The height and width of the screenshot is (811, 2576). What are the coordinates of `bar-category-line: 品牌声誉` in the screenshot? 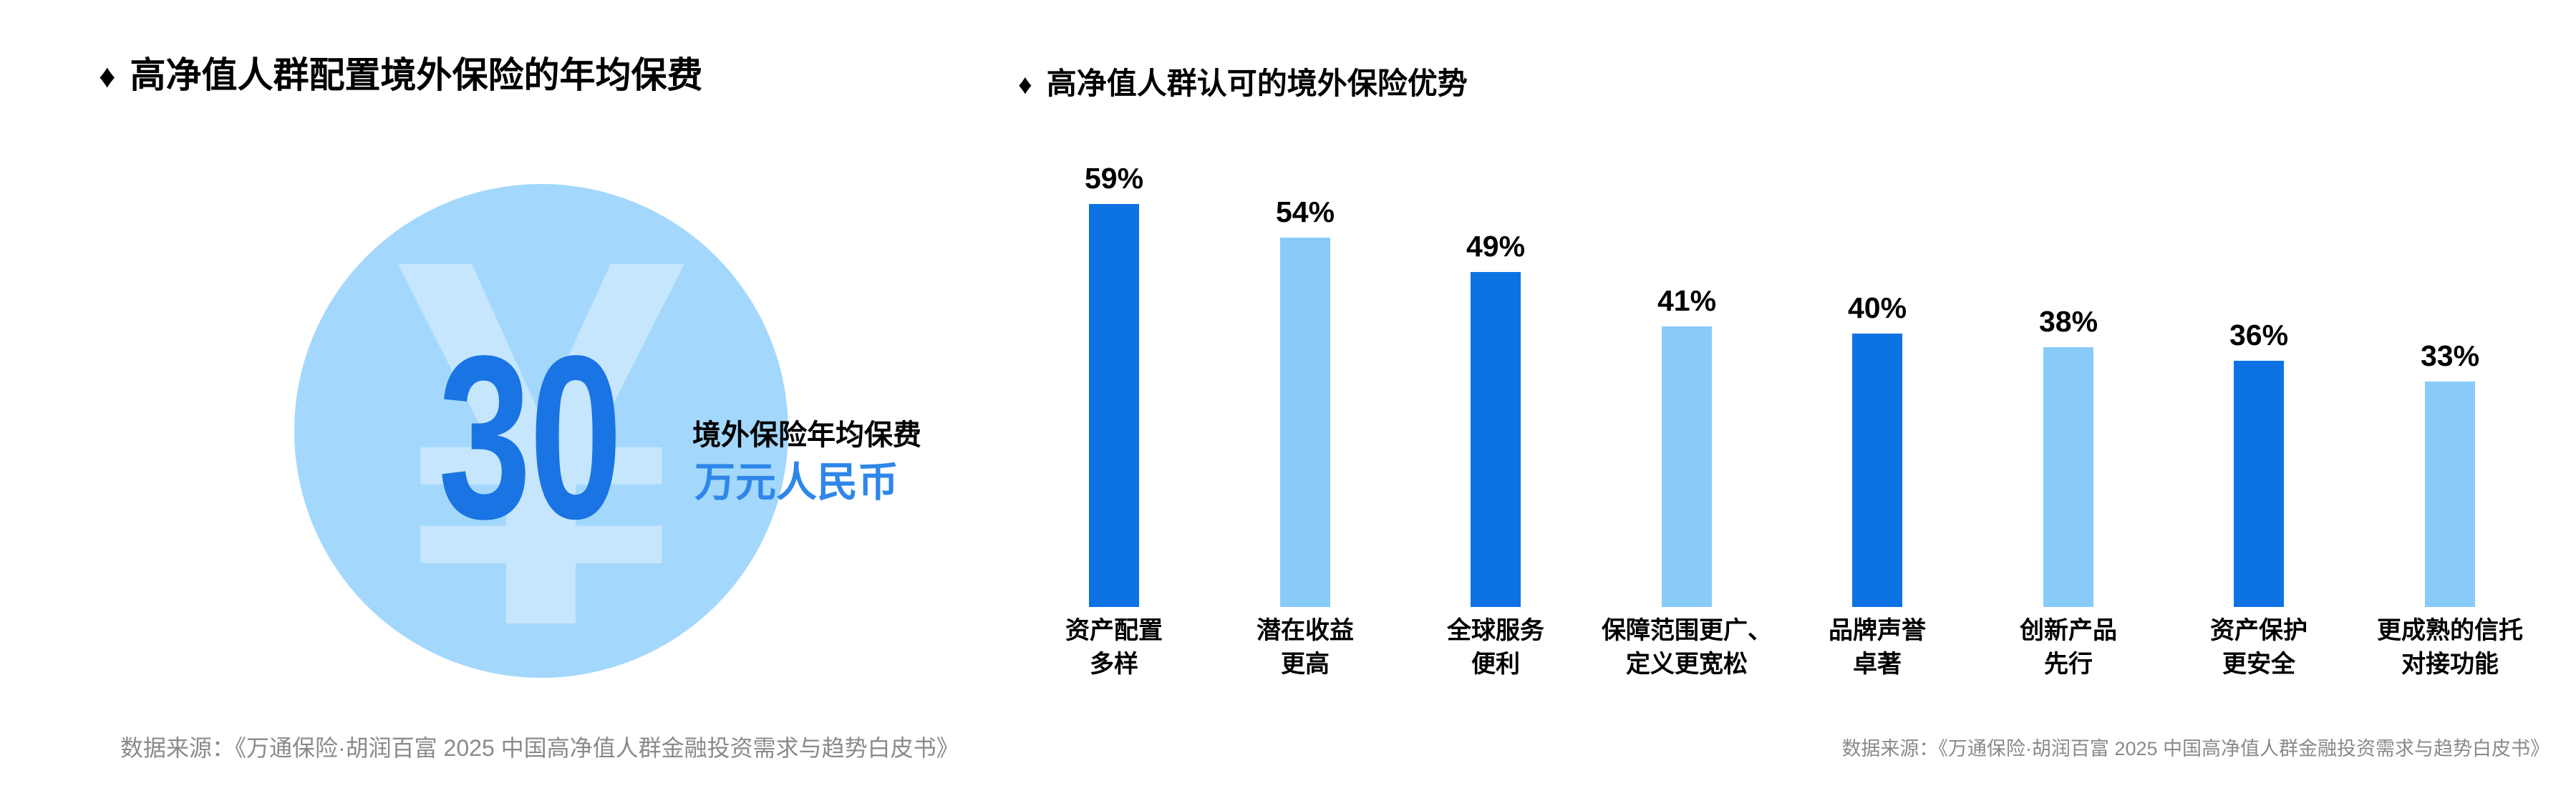 It's located at (1878, 631).